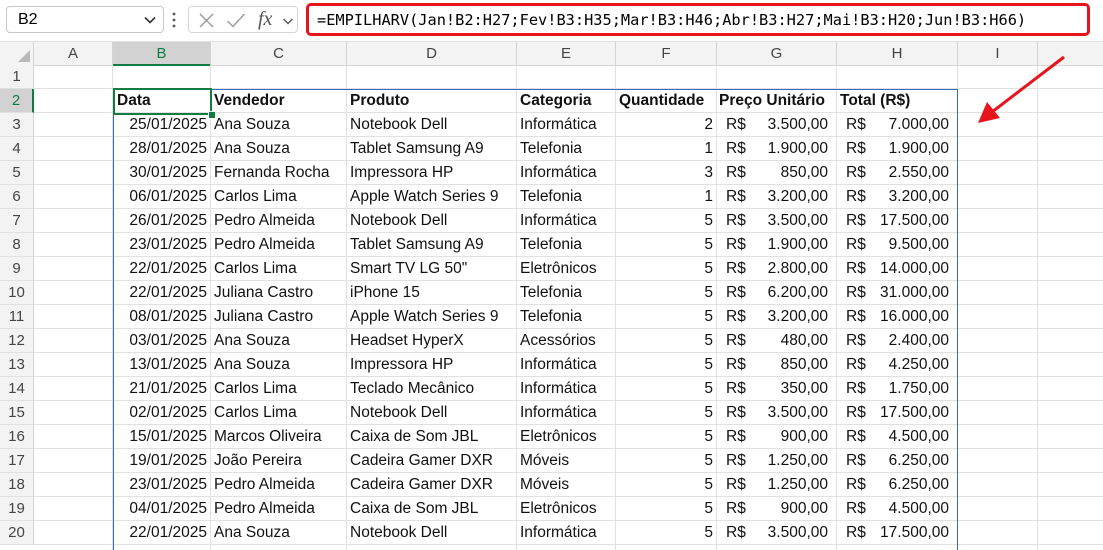  Describe the element at coordinates (412, 388) in the screenshot. I see `cell-produto: Teclado Mecânico` at that location.